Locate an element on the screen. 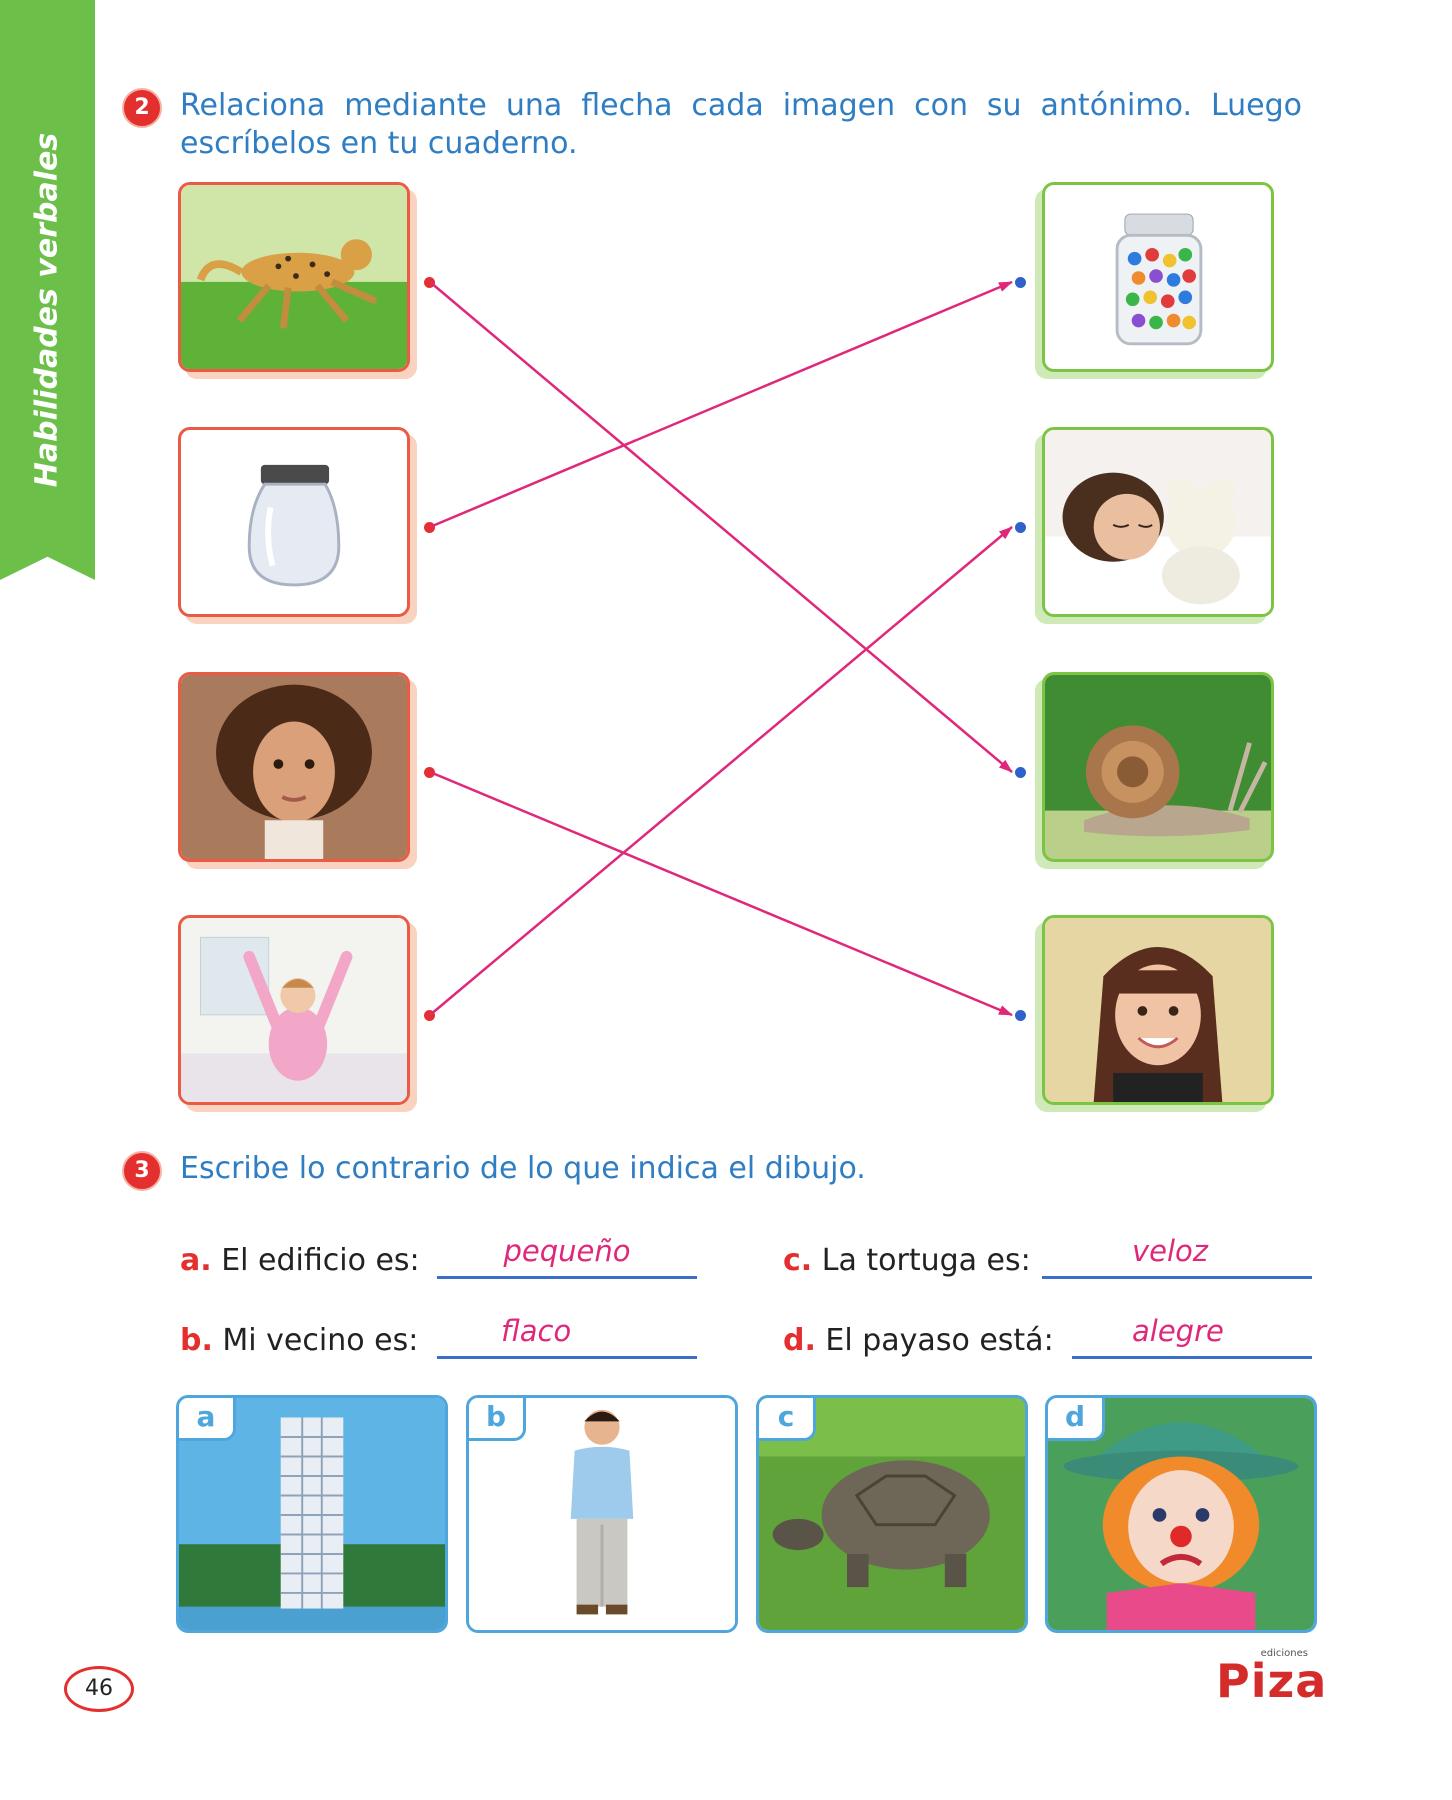 The image size is (1452, 1800). marbles-jar-photo is located at coordinates (1158, 277).